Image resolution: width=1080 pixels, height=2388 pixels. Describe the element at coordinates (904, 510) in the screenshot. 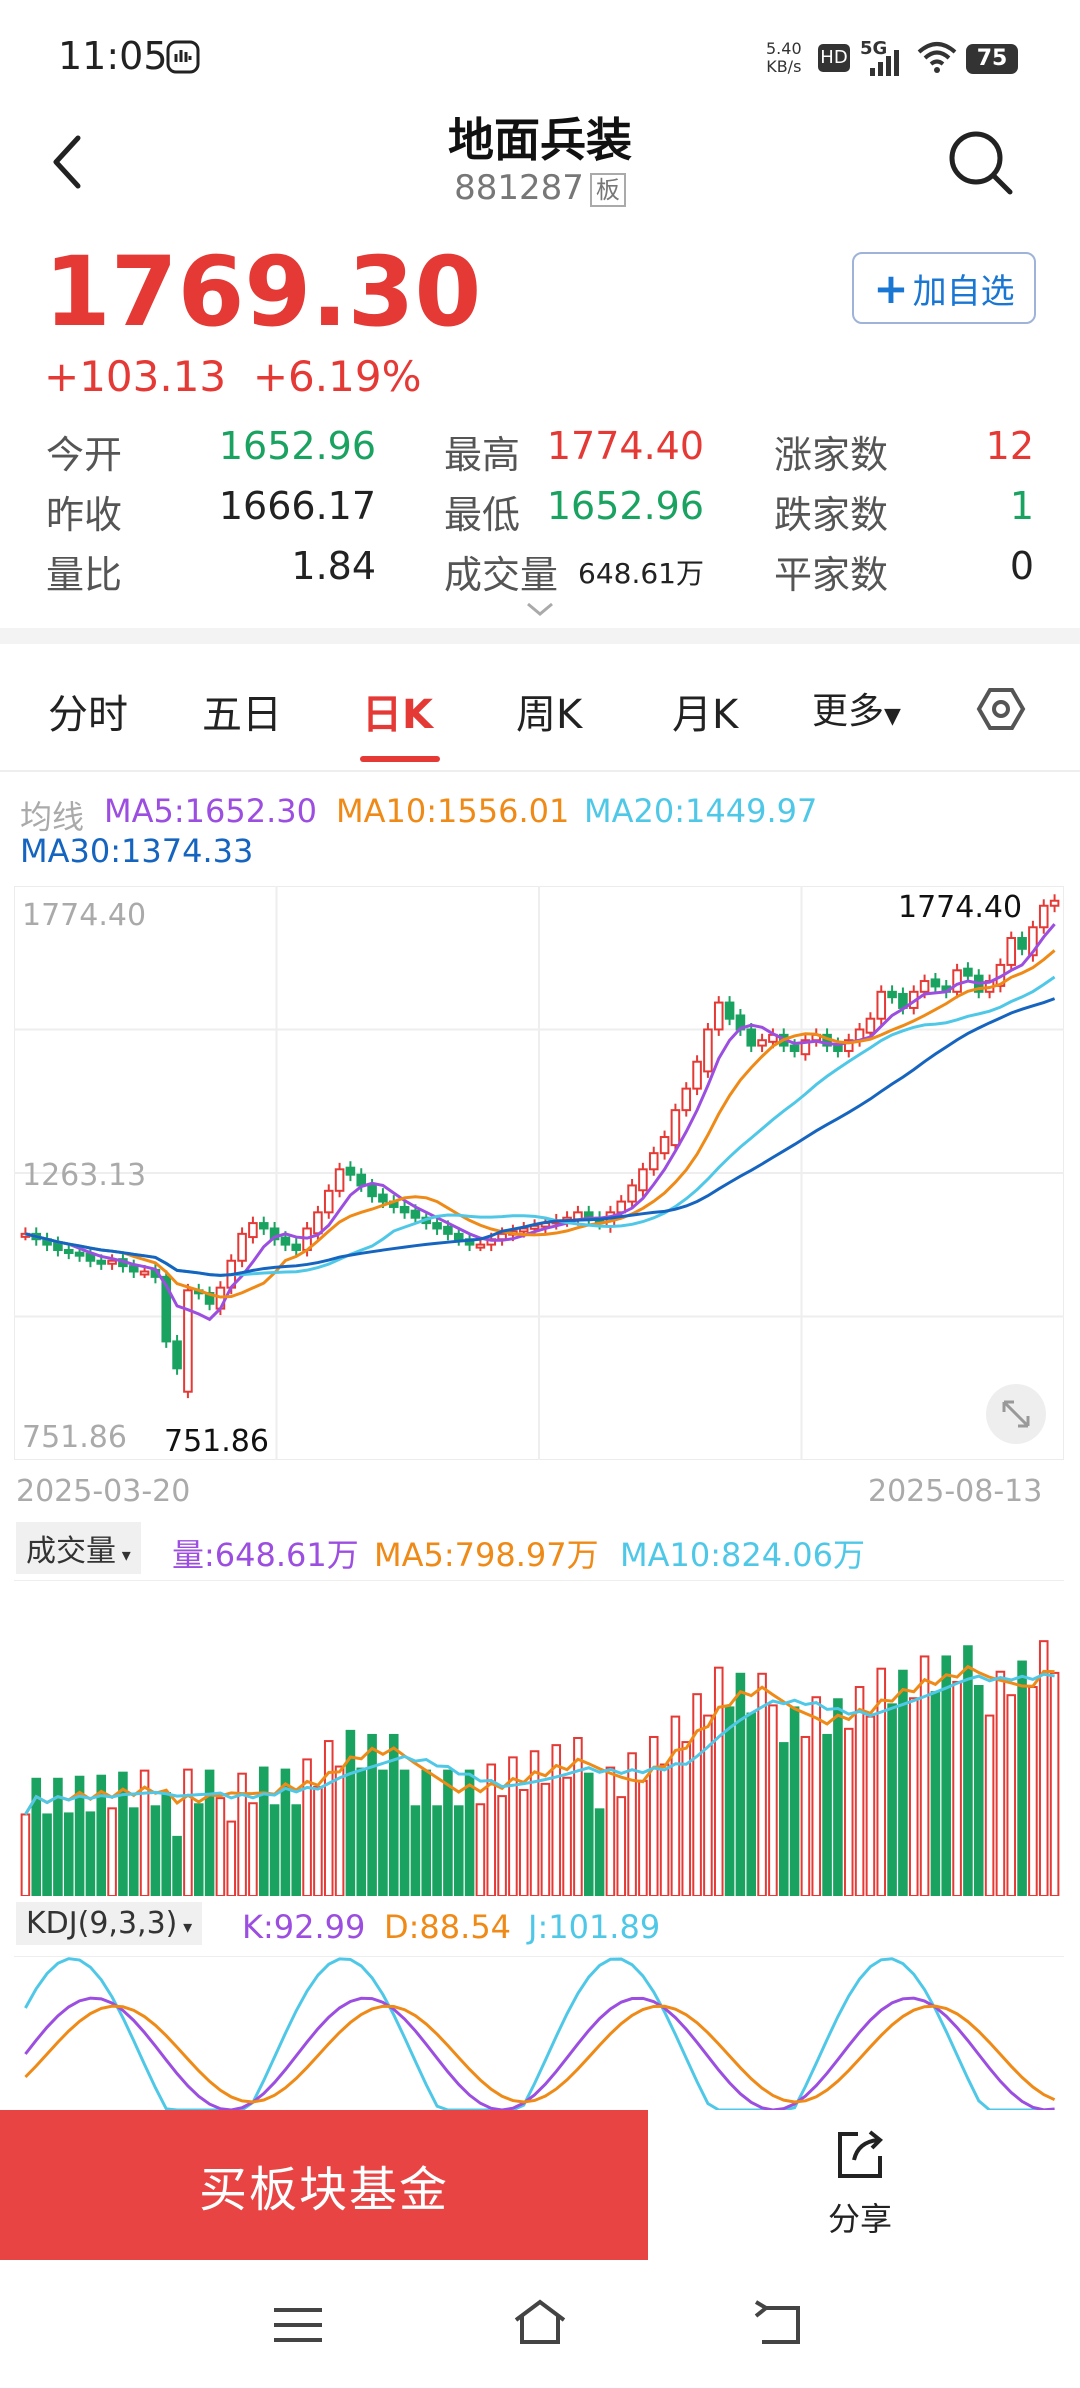

I see `stat-decliners: 跌家数 1` at that location.